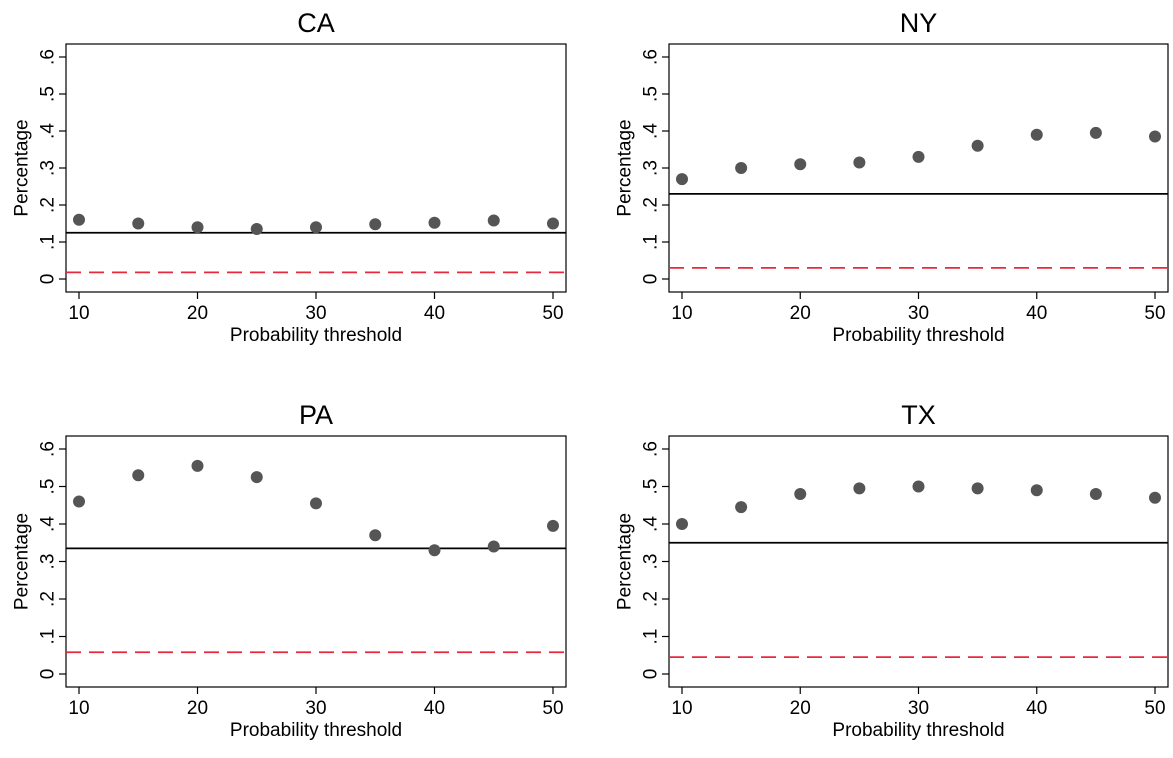 Image resolution: width=1173 pixels, height=758 pixels. Describe the element at coordinates (919, 23) in the screenshot. I see `chart-title: NY` at that location.